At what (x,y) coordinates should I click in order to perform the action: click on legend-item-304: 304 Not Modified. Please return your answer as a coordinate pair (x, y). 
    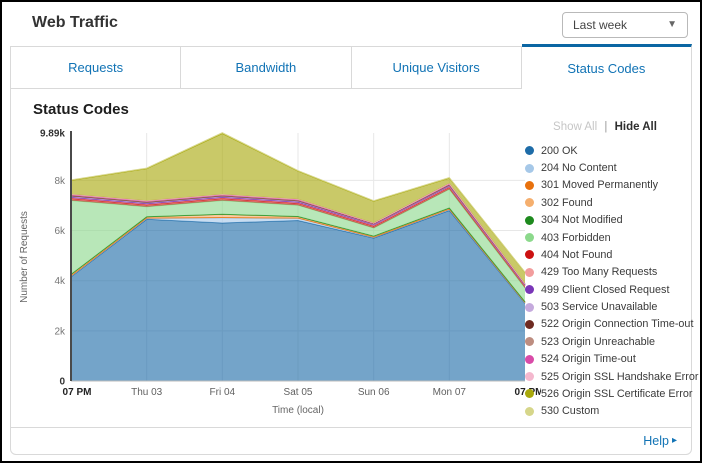
    Looking at the image, I should click on (605, 220).